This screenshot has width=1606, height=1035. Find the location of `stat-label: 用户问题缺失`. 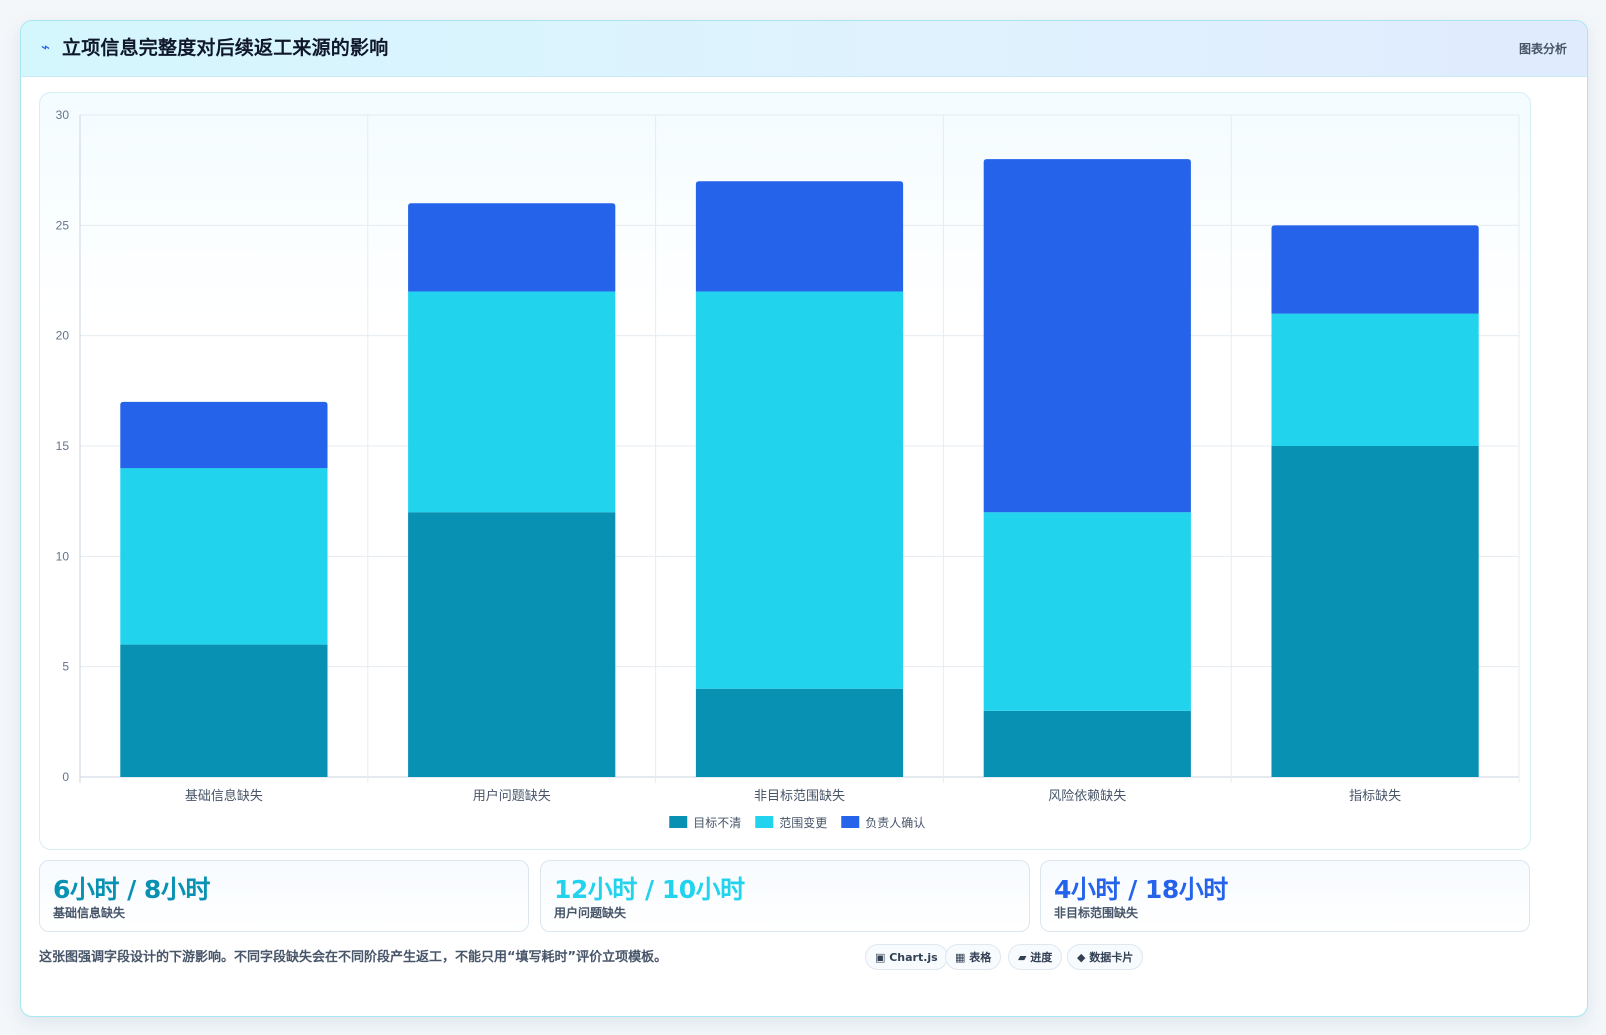

stat-label: 用户问题缺失 is located at coordinates (590, 913).